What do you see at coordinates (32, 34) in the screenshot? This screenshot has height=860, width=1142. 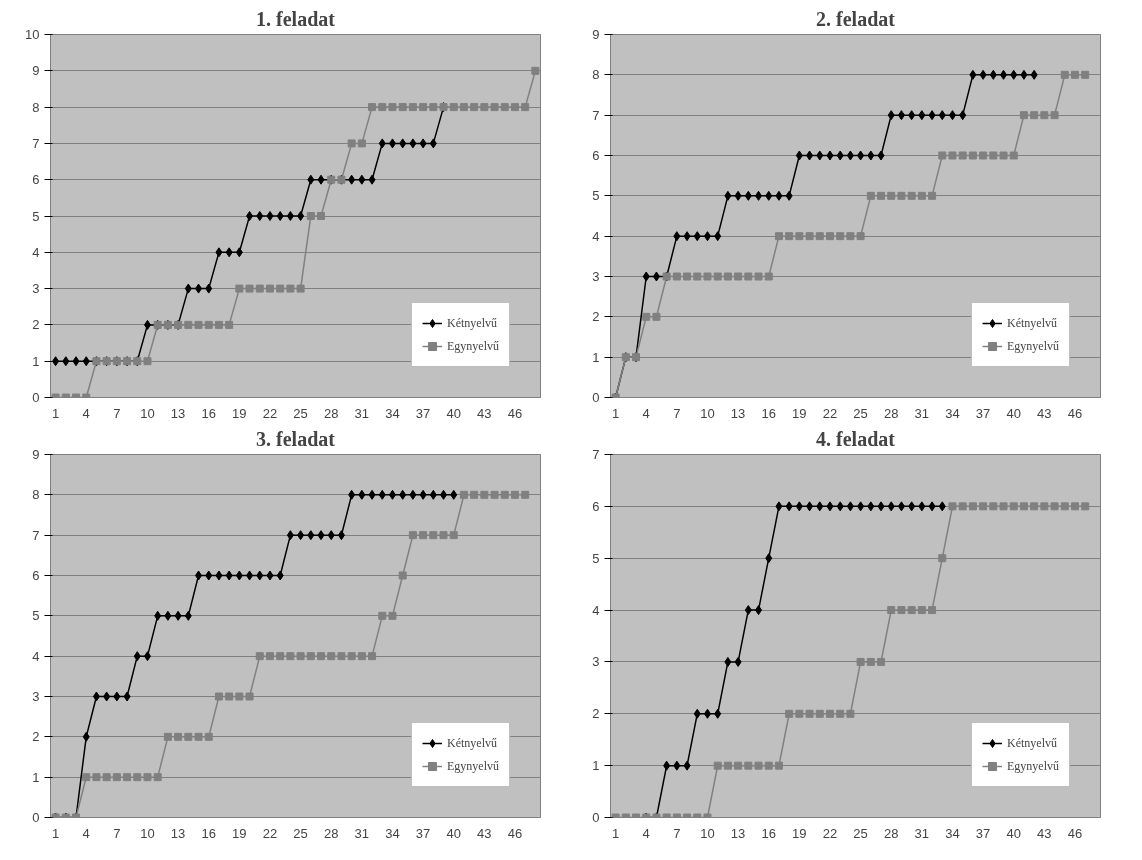 I see `y-tick-label: 10` at bounding box center [32, 34].